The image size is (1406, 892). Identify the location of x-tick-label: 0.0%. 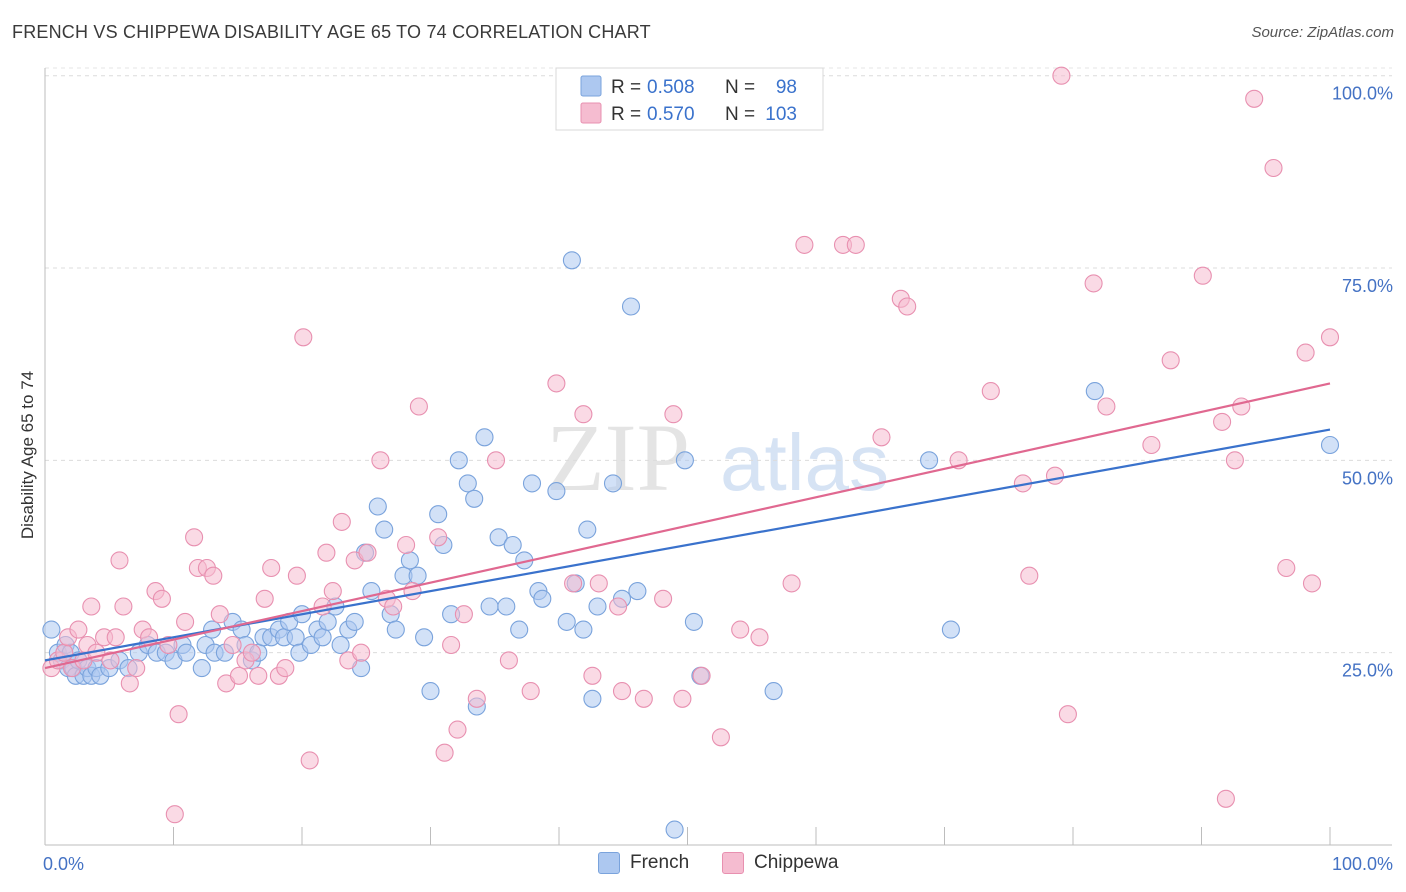
(63, 864).